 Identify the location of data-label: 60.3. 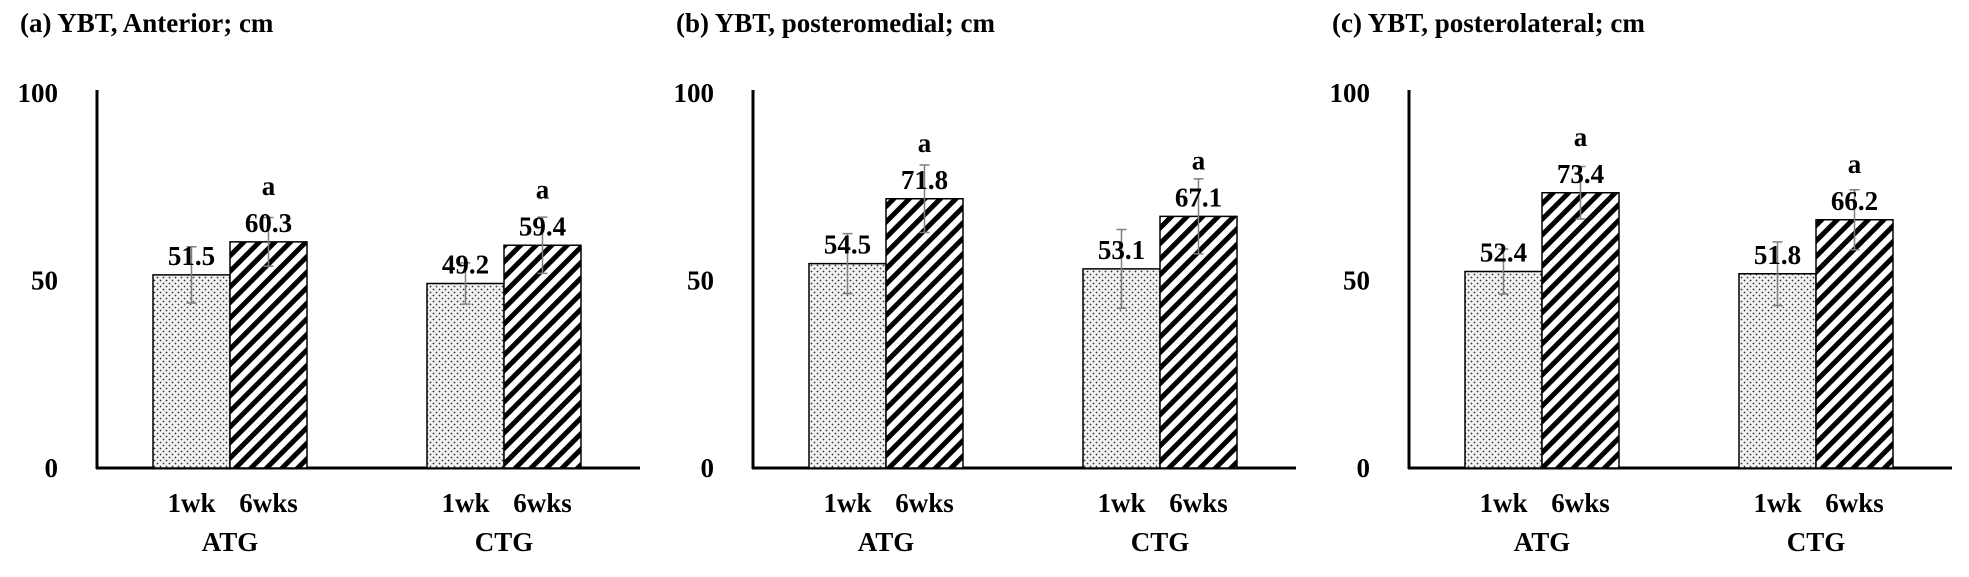
(268, 223).